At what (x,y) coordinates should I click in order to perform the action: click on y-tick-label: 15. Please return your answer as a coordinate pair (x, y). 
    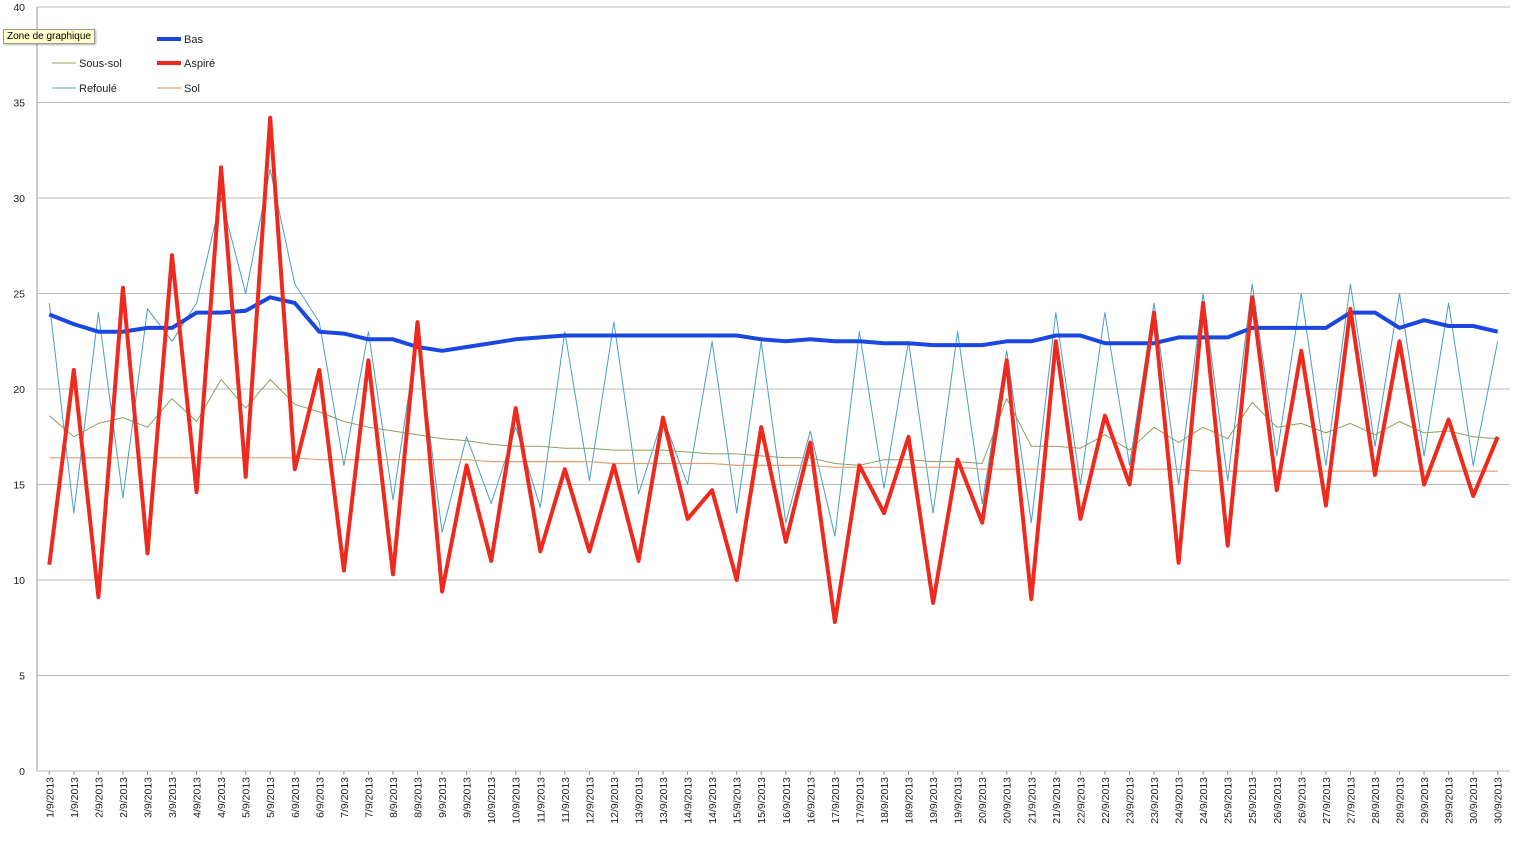
    Looking at the image, I should click on (19, 486).